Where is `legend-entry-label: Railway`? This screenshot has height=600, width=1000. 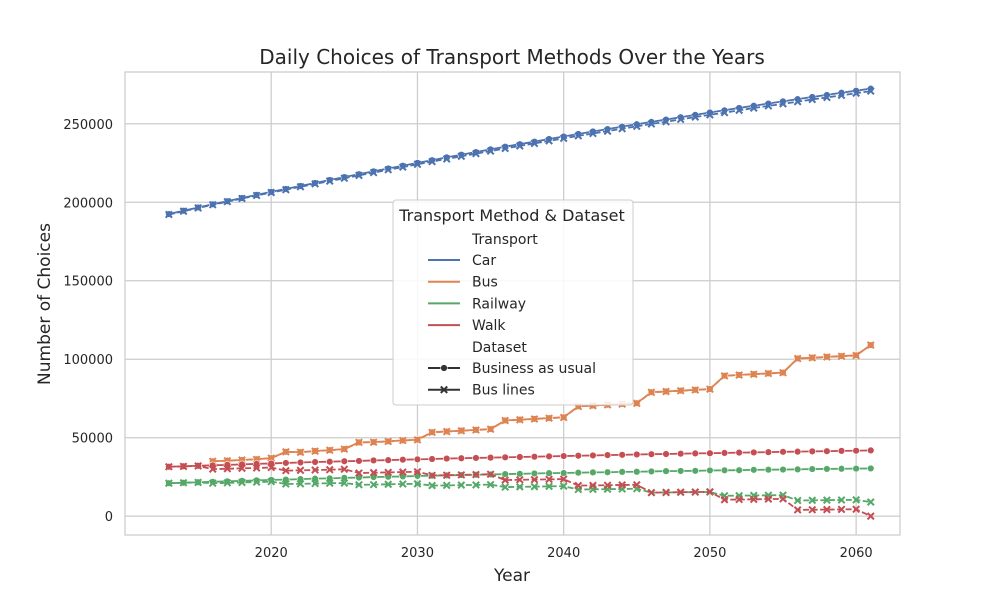 legend-entry-label: Railway is located at coordinates (499, 304).